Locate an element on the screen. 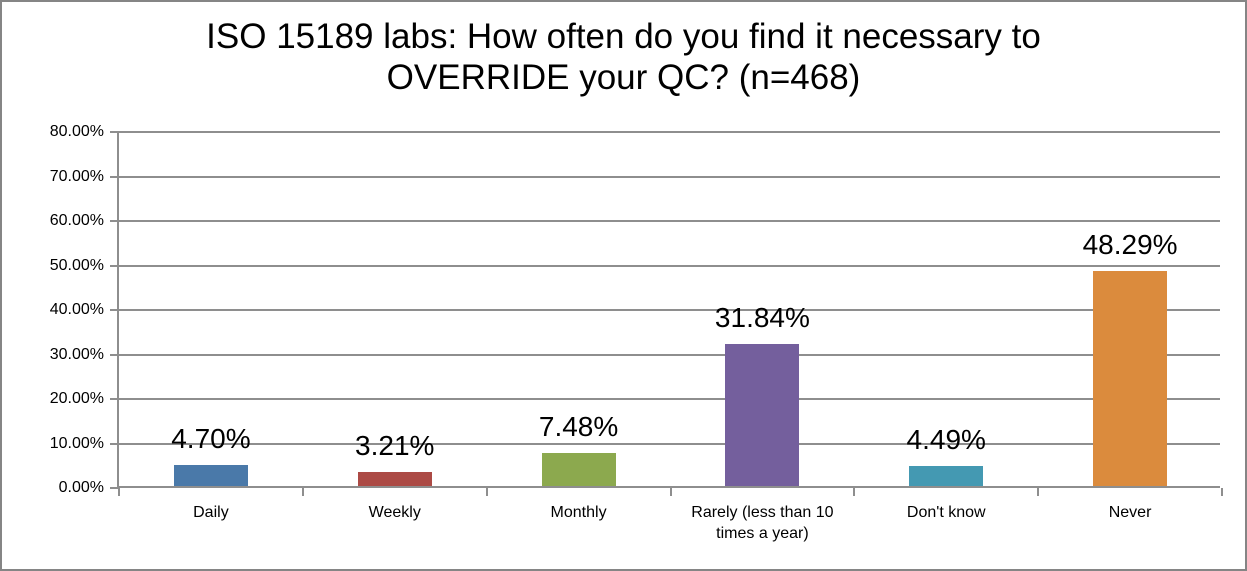 The height and width of the screenshot is (571, 1247). gridline-10.00% is located at coordinates (669, 443).